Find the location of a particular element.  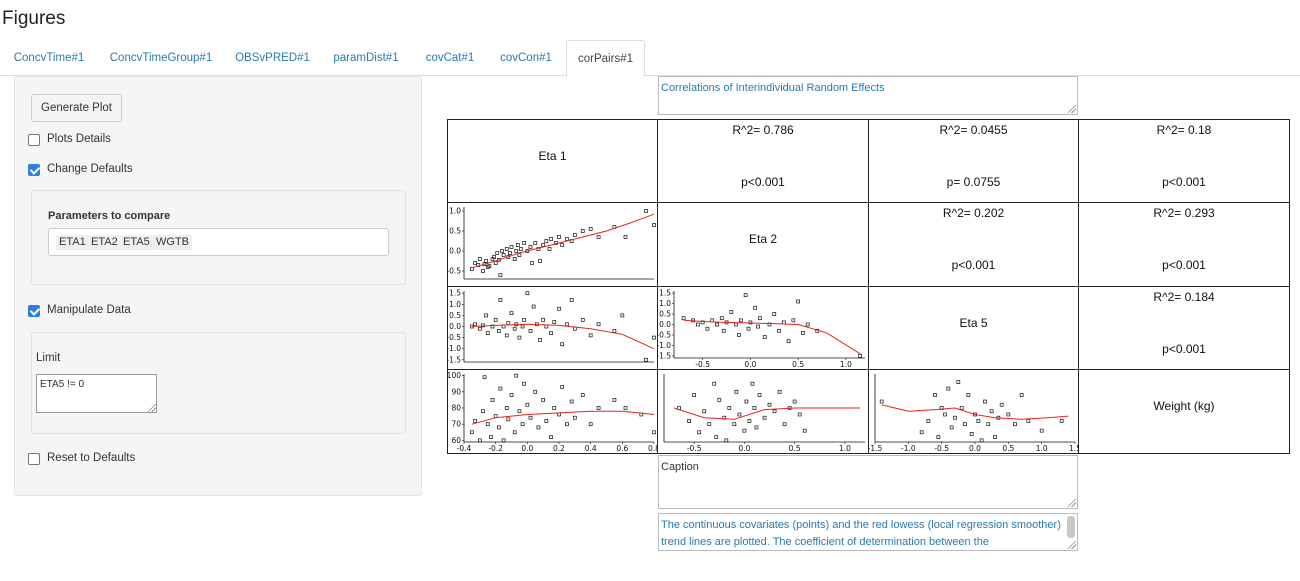

page-title: Figures is located at coordinates (34, 18).